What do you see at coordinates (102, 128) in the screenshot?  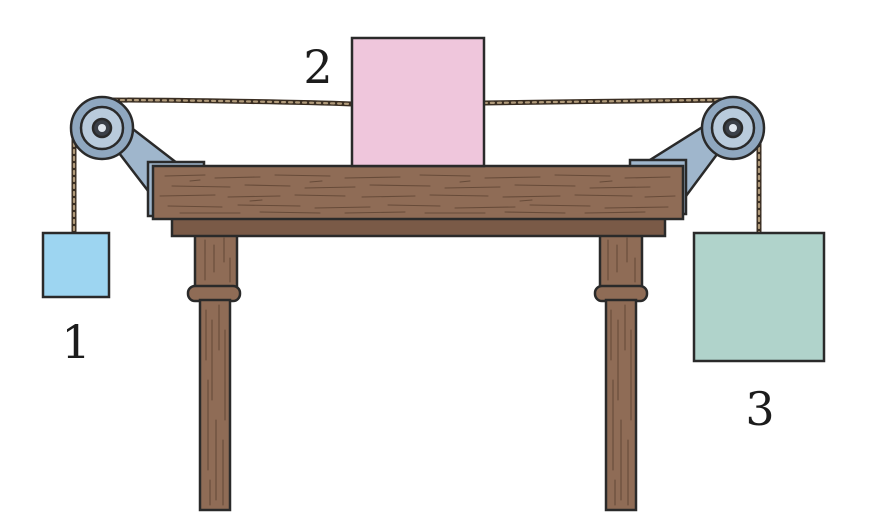 I see `pulley-left-hub` at bounding box center [102, 128].